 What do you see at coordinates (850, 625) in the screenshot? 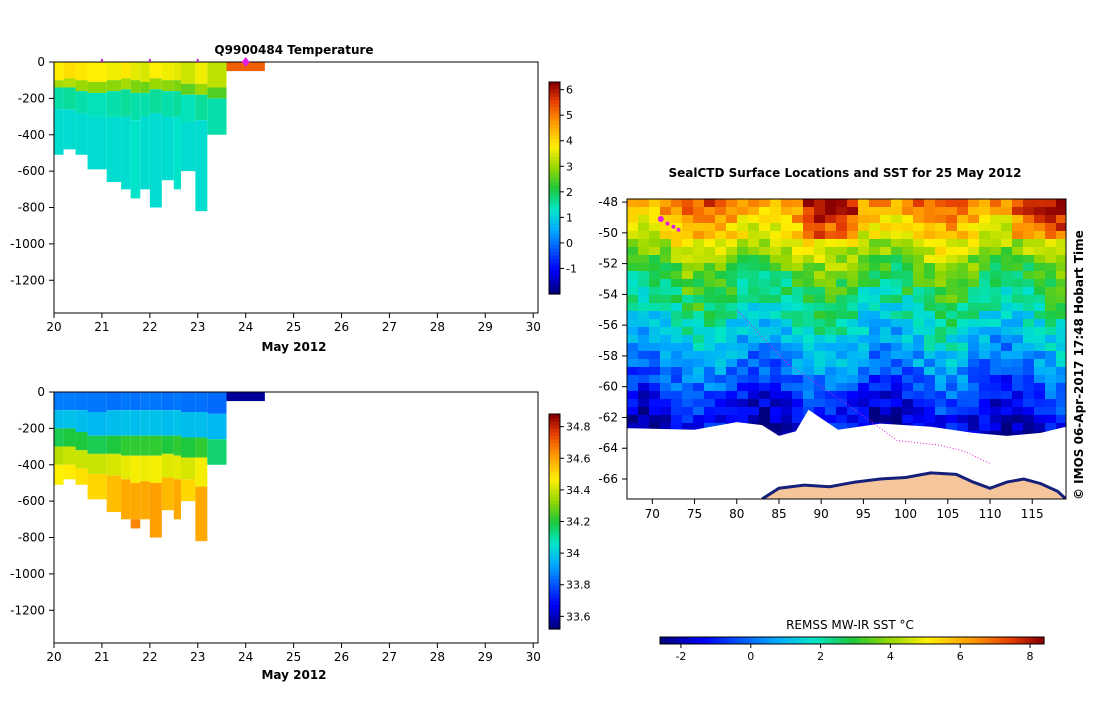
I see `sst-colorbar-title: REMSS MW-IR SST °C` at bounding box center [850, 625].